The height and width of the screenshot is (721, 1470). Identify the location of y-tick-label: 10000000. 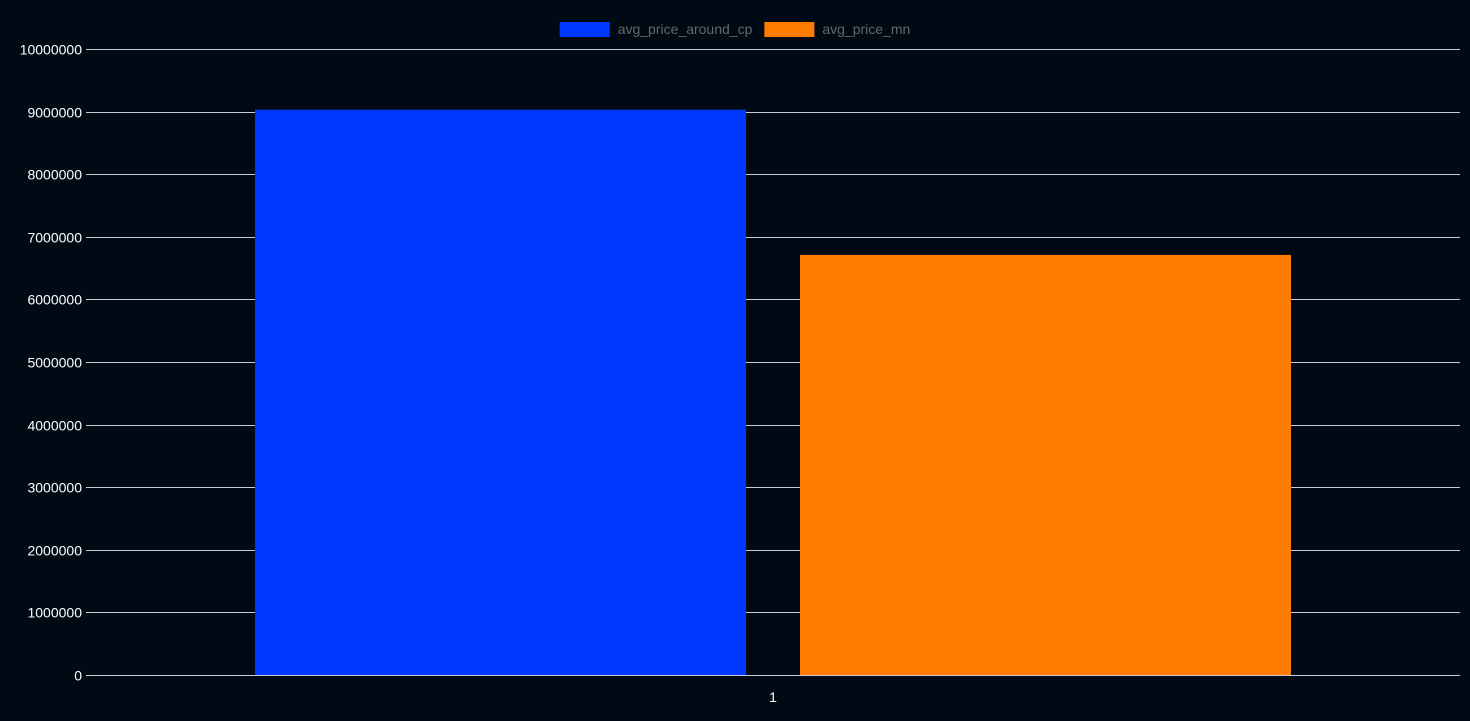
(51, 50).